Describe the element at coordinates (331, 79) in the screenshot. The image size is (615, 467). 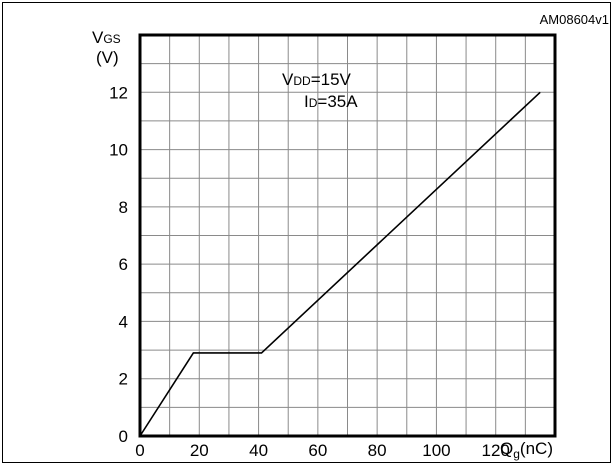
I see `annotation-vdd-value: =15V` at that location.